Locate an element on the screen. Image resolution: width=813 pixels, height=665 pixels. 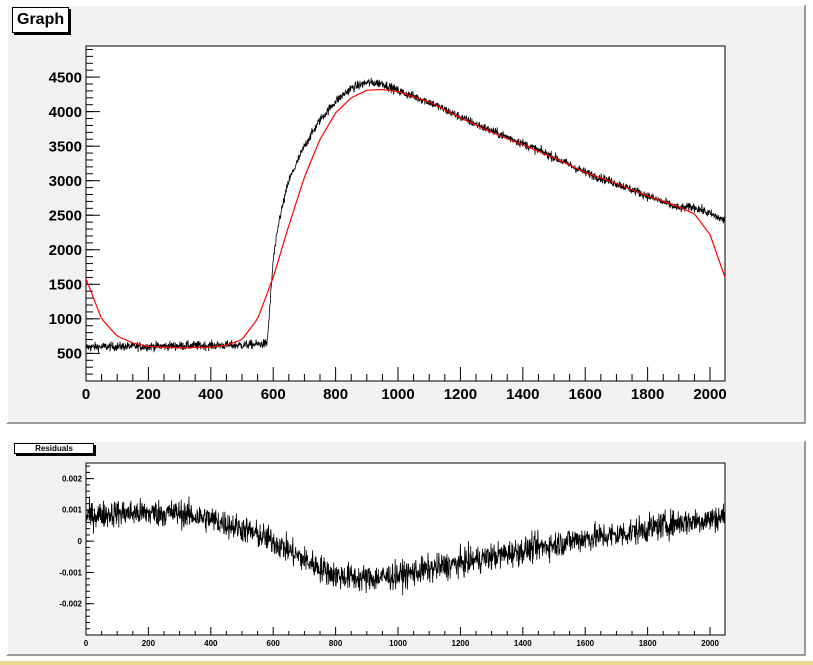
graph-title: Graph is located at coordinates (41, 20).